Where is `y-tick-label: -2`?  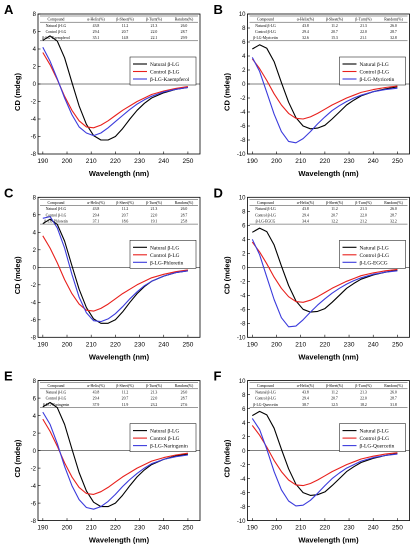 y-tick-label: -2 is located at coordinates (243, 283).